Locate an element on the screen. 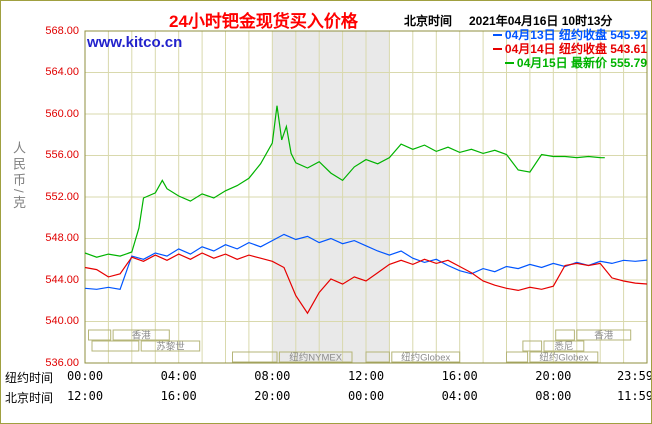 Image resolution: width=652 pixels, height=424 pixels. page-title: 24小时钯金现货买入价格 is located at coordinates (263, 21).